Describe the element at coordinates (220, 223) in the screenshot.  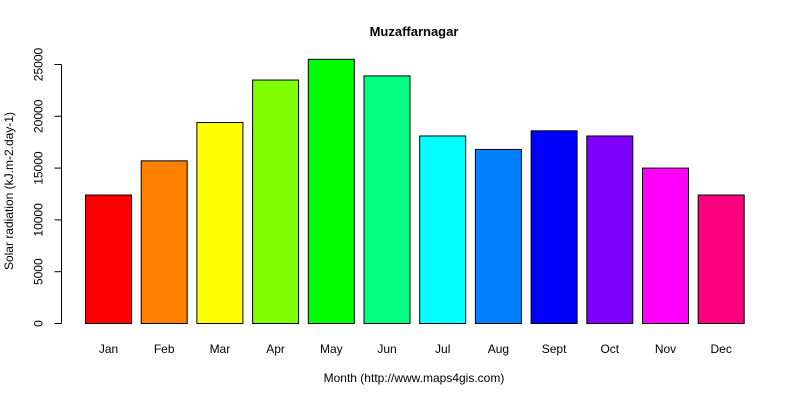
I see `bar-mar` at that location.